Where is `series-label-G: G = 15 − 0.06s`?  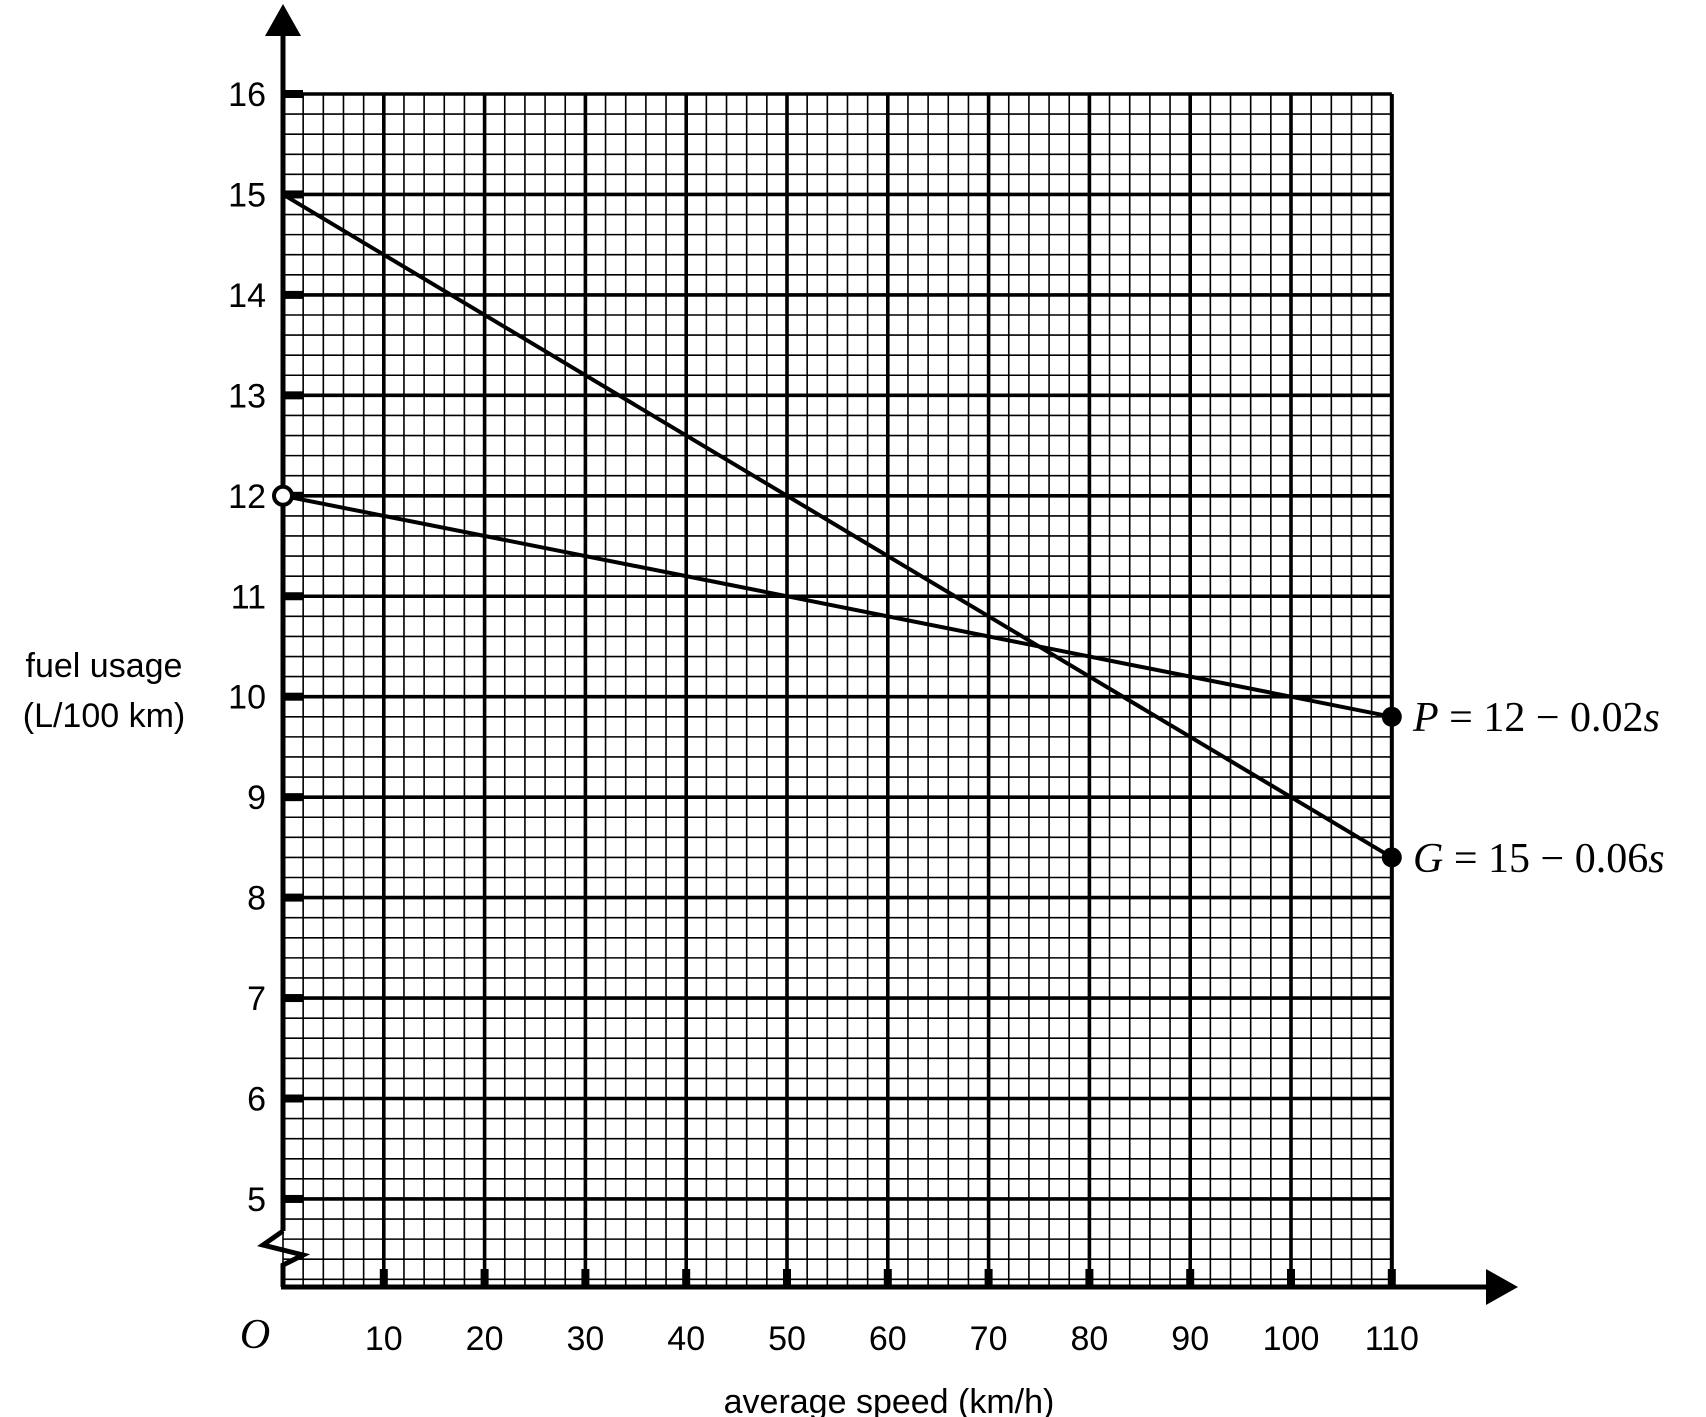
series-label-G: G = 15 − 0.06s is located at coordinates (1539, 859).